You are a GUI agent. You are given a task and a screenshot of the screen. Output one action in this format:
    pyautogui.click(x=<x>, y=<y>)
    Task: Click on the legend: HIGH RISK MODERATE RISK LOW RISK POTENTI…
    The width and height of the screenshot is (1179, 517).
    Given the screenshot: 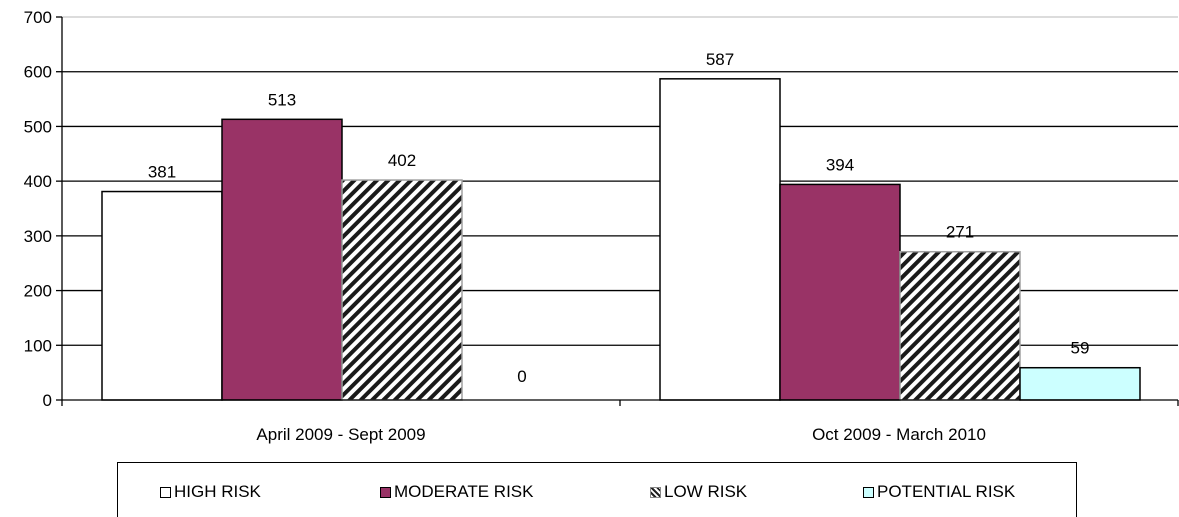 What is the action you would take?
    pyautogui.click(x=597, y=489)
    